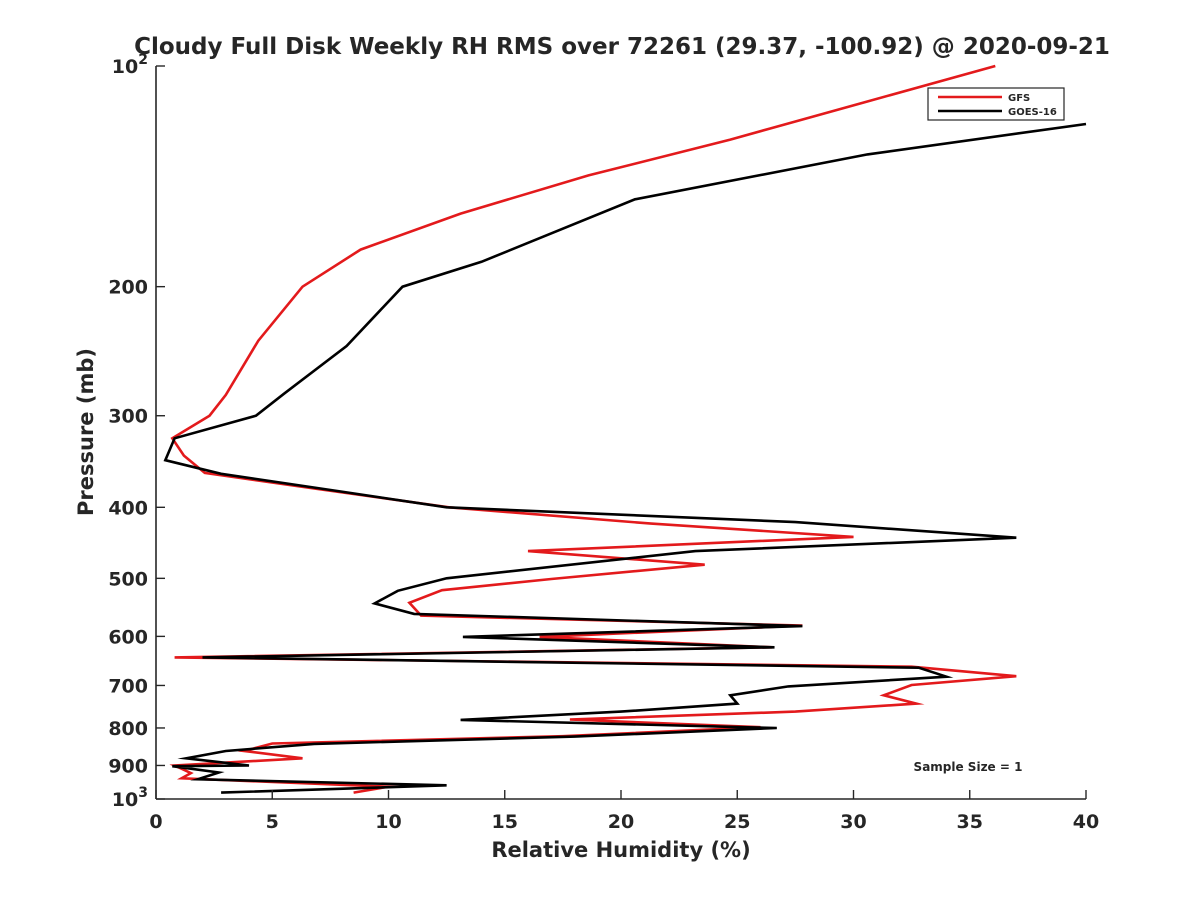  What do you see at coordinates (853, 822) in the screenshot?
I see `x-tick-label: 30` at bounding box center [853, 822].